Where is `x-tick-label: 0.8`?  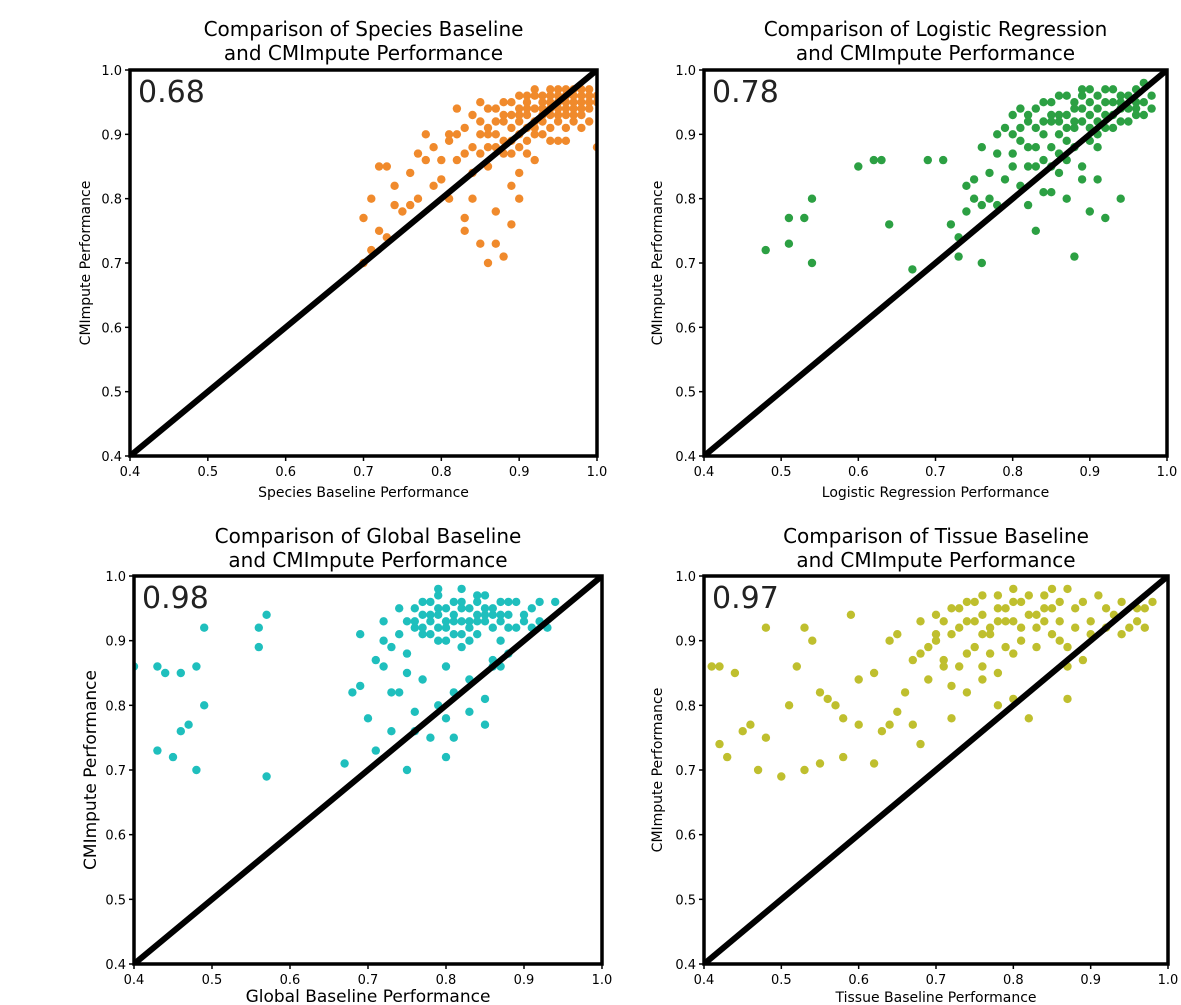
x-tick-label: 0.8 is located at coordinates (446, 980).